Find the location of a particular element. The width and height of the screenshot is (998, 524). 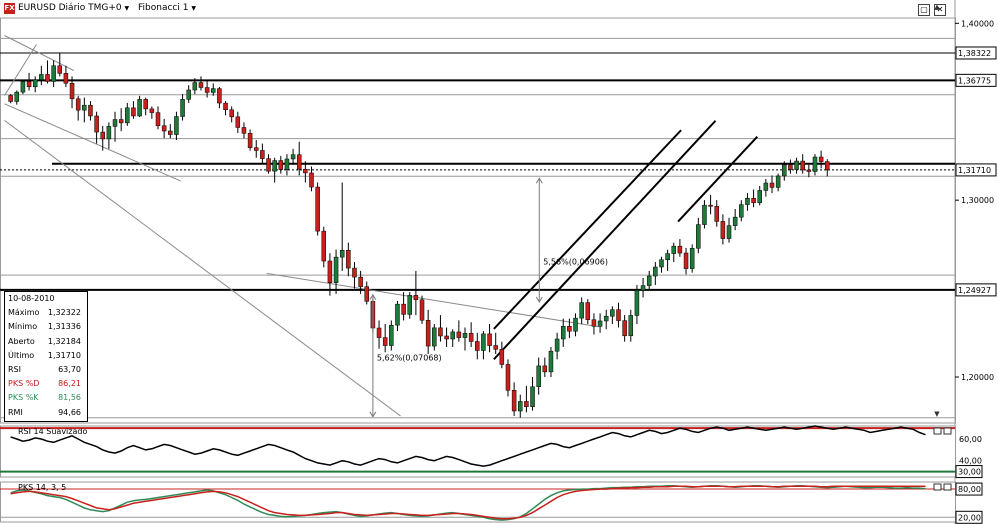

info-value: 81,56 is located at coordinates (69, 398).